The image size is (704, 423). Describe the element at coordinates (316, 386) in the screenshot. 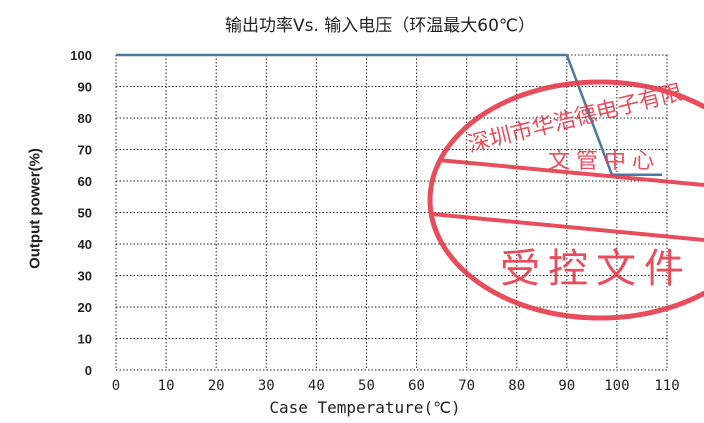

I see `x-tick-label: 40` at that location.